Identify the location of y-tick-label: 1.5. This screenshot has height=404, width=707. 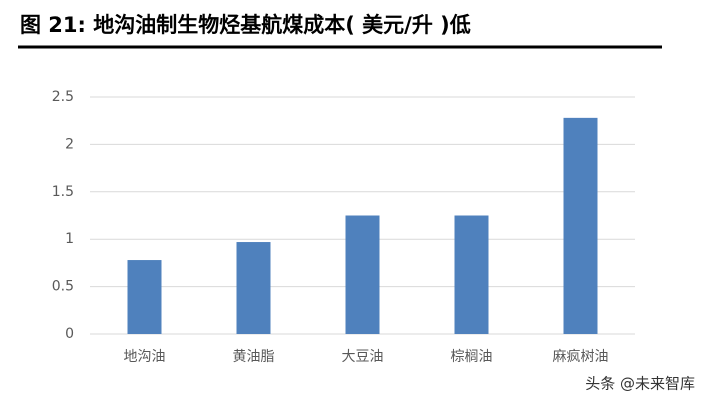
(63, 192).